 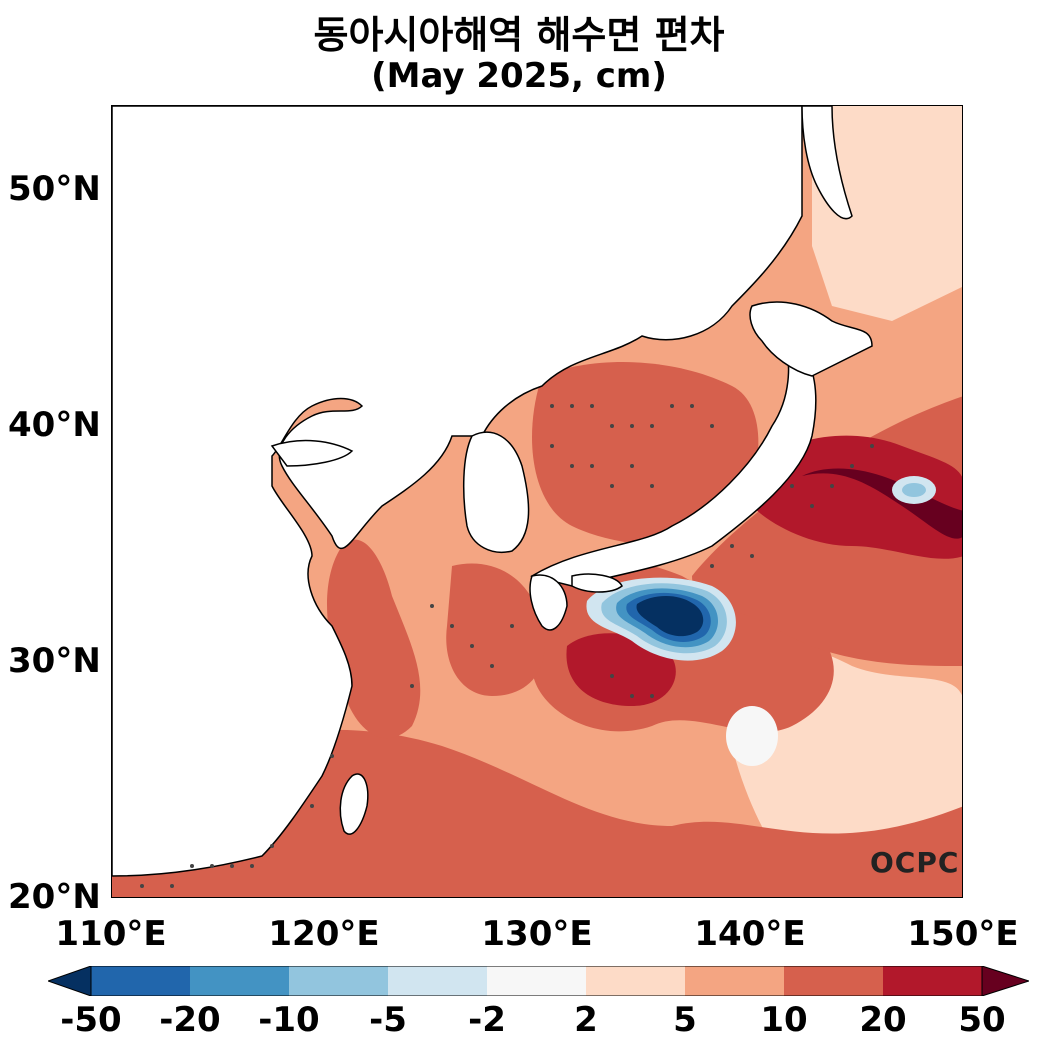 I want to click on lat-label-50n: 50°N, so click(x=54, y=189).